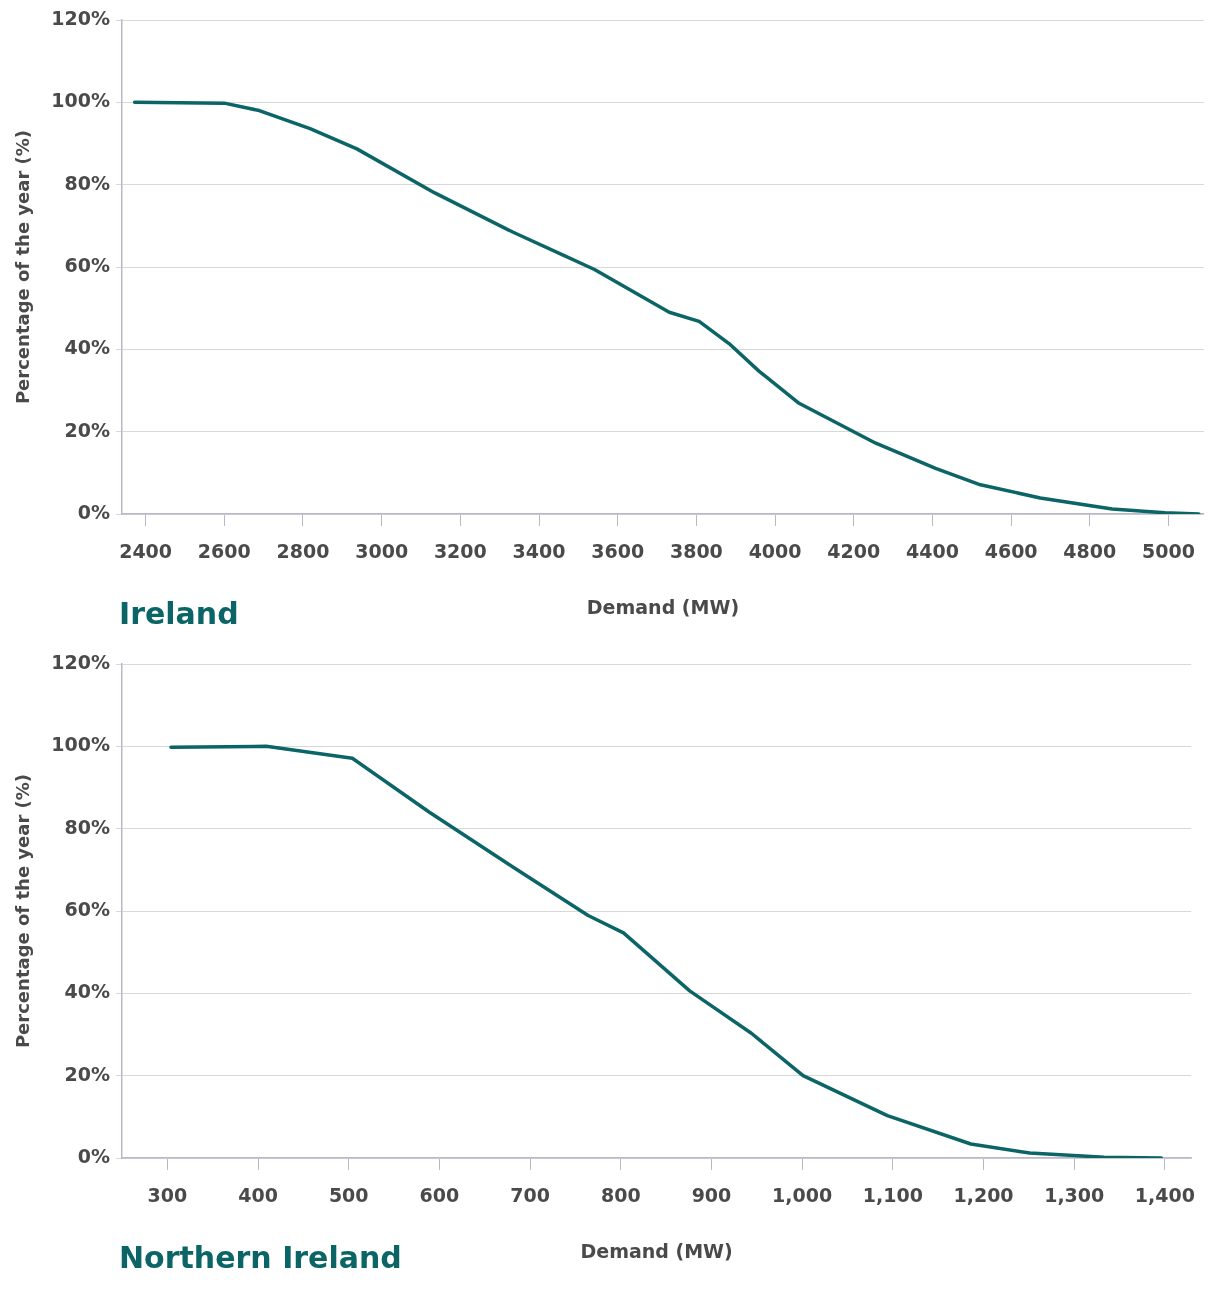 This screenshot has height=1289, width=1211. What do you see at coordinates (802, 1195) in the screenshot?
I see `x-tick-label: 1,000` at bounding box center [802, 1195].